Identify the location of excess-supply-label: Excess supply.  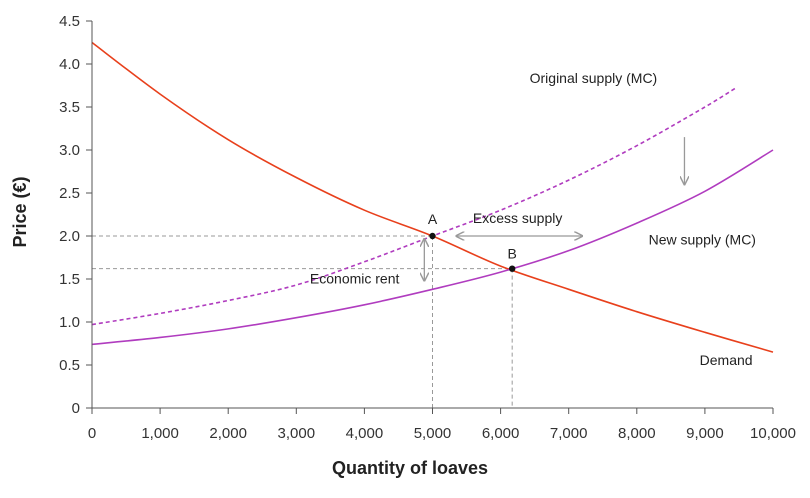
(517, 218).